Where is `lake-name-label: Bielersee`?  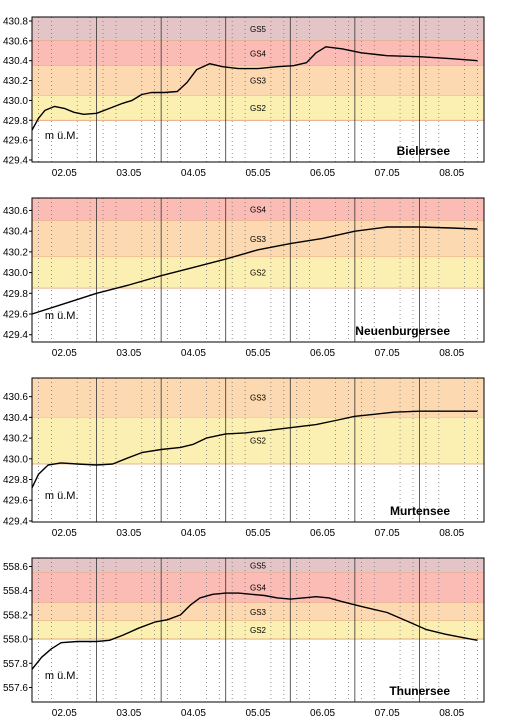
lake-name-label: Bielersee is located at coordinates (424, 151).